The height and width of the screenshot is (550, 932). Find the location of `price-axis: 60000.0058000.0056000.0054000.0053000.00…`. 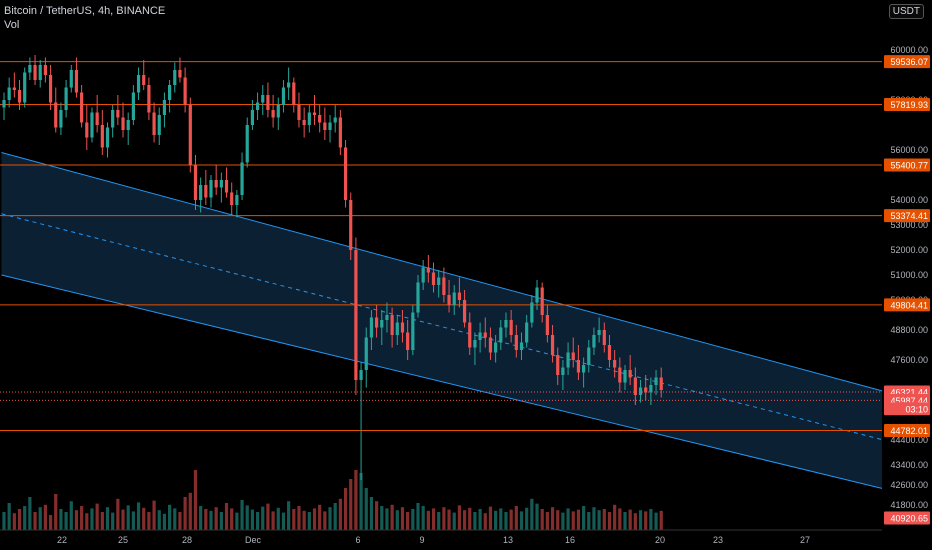

price-axis: 60000.0058000.0056000.0054000.0053000.00… is located at coordinates (907, 275).